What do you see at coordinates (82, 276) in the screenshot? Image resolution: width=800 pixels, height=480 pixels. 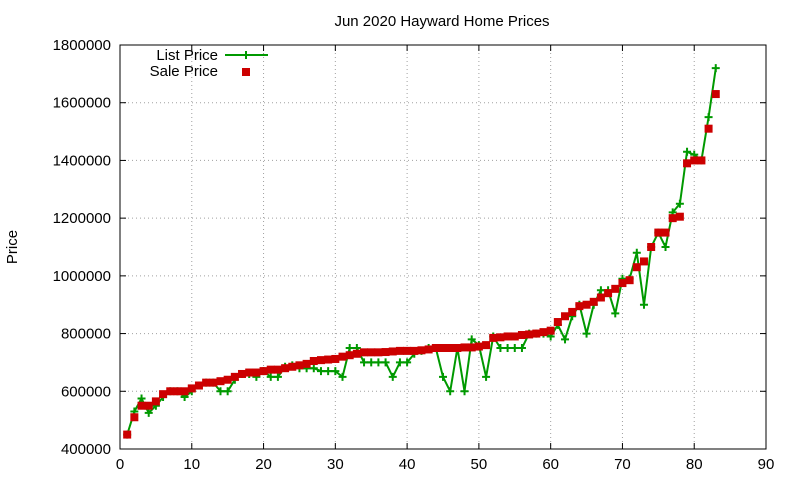 I see `y-tick-label: 1000000` at bounding box center [82, 276].